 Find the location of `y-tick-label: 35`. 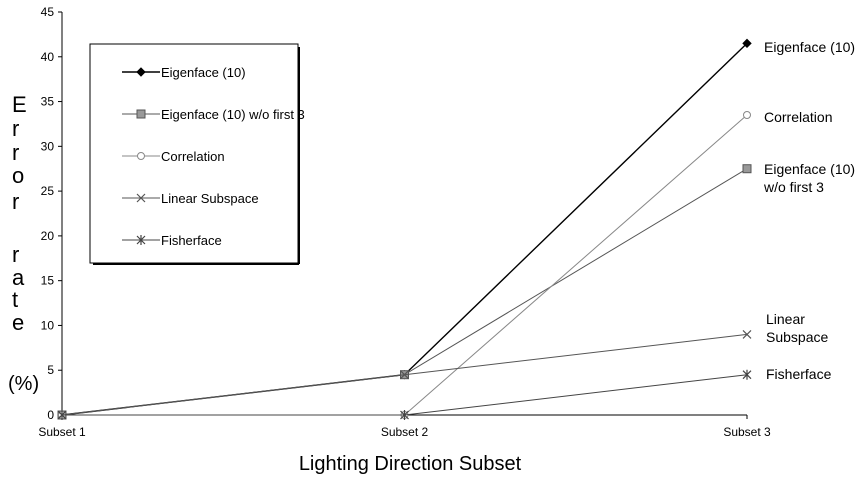

y-tick-label: 35 is located at coordinates (48, 102).